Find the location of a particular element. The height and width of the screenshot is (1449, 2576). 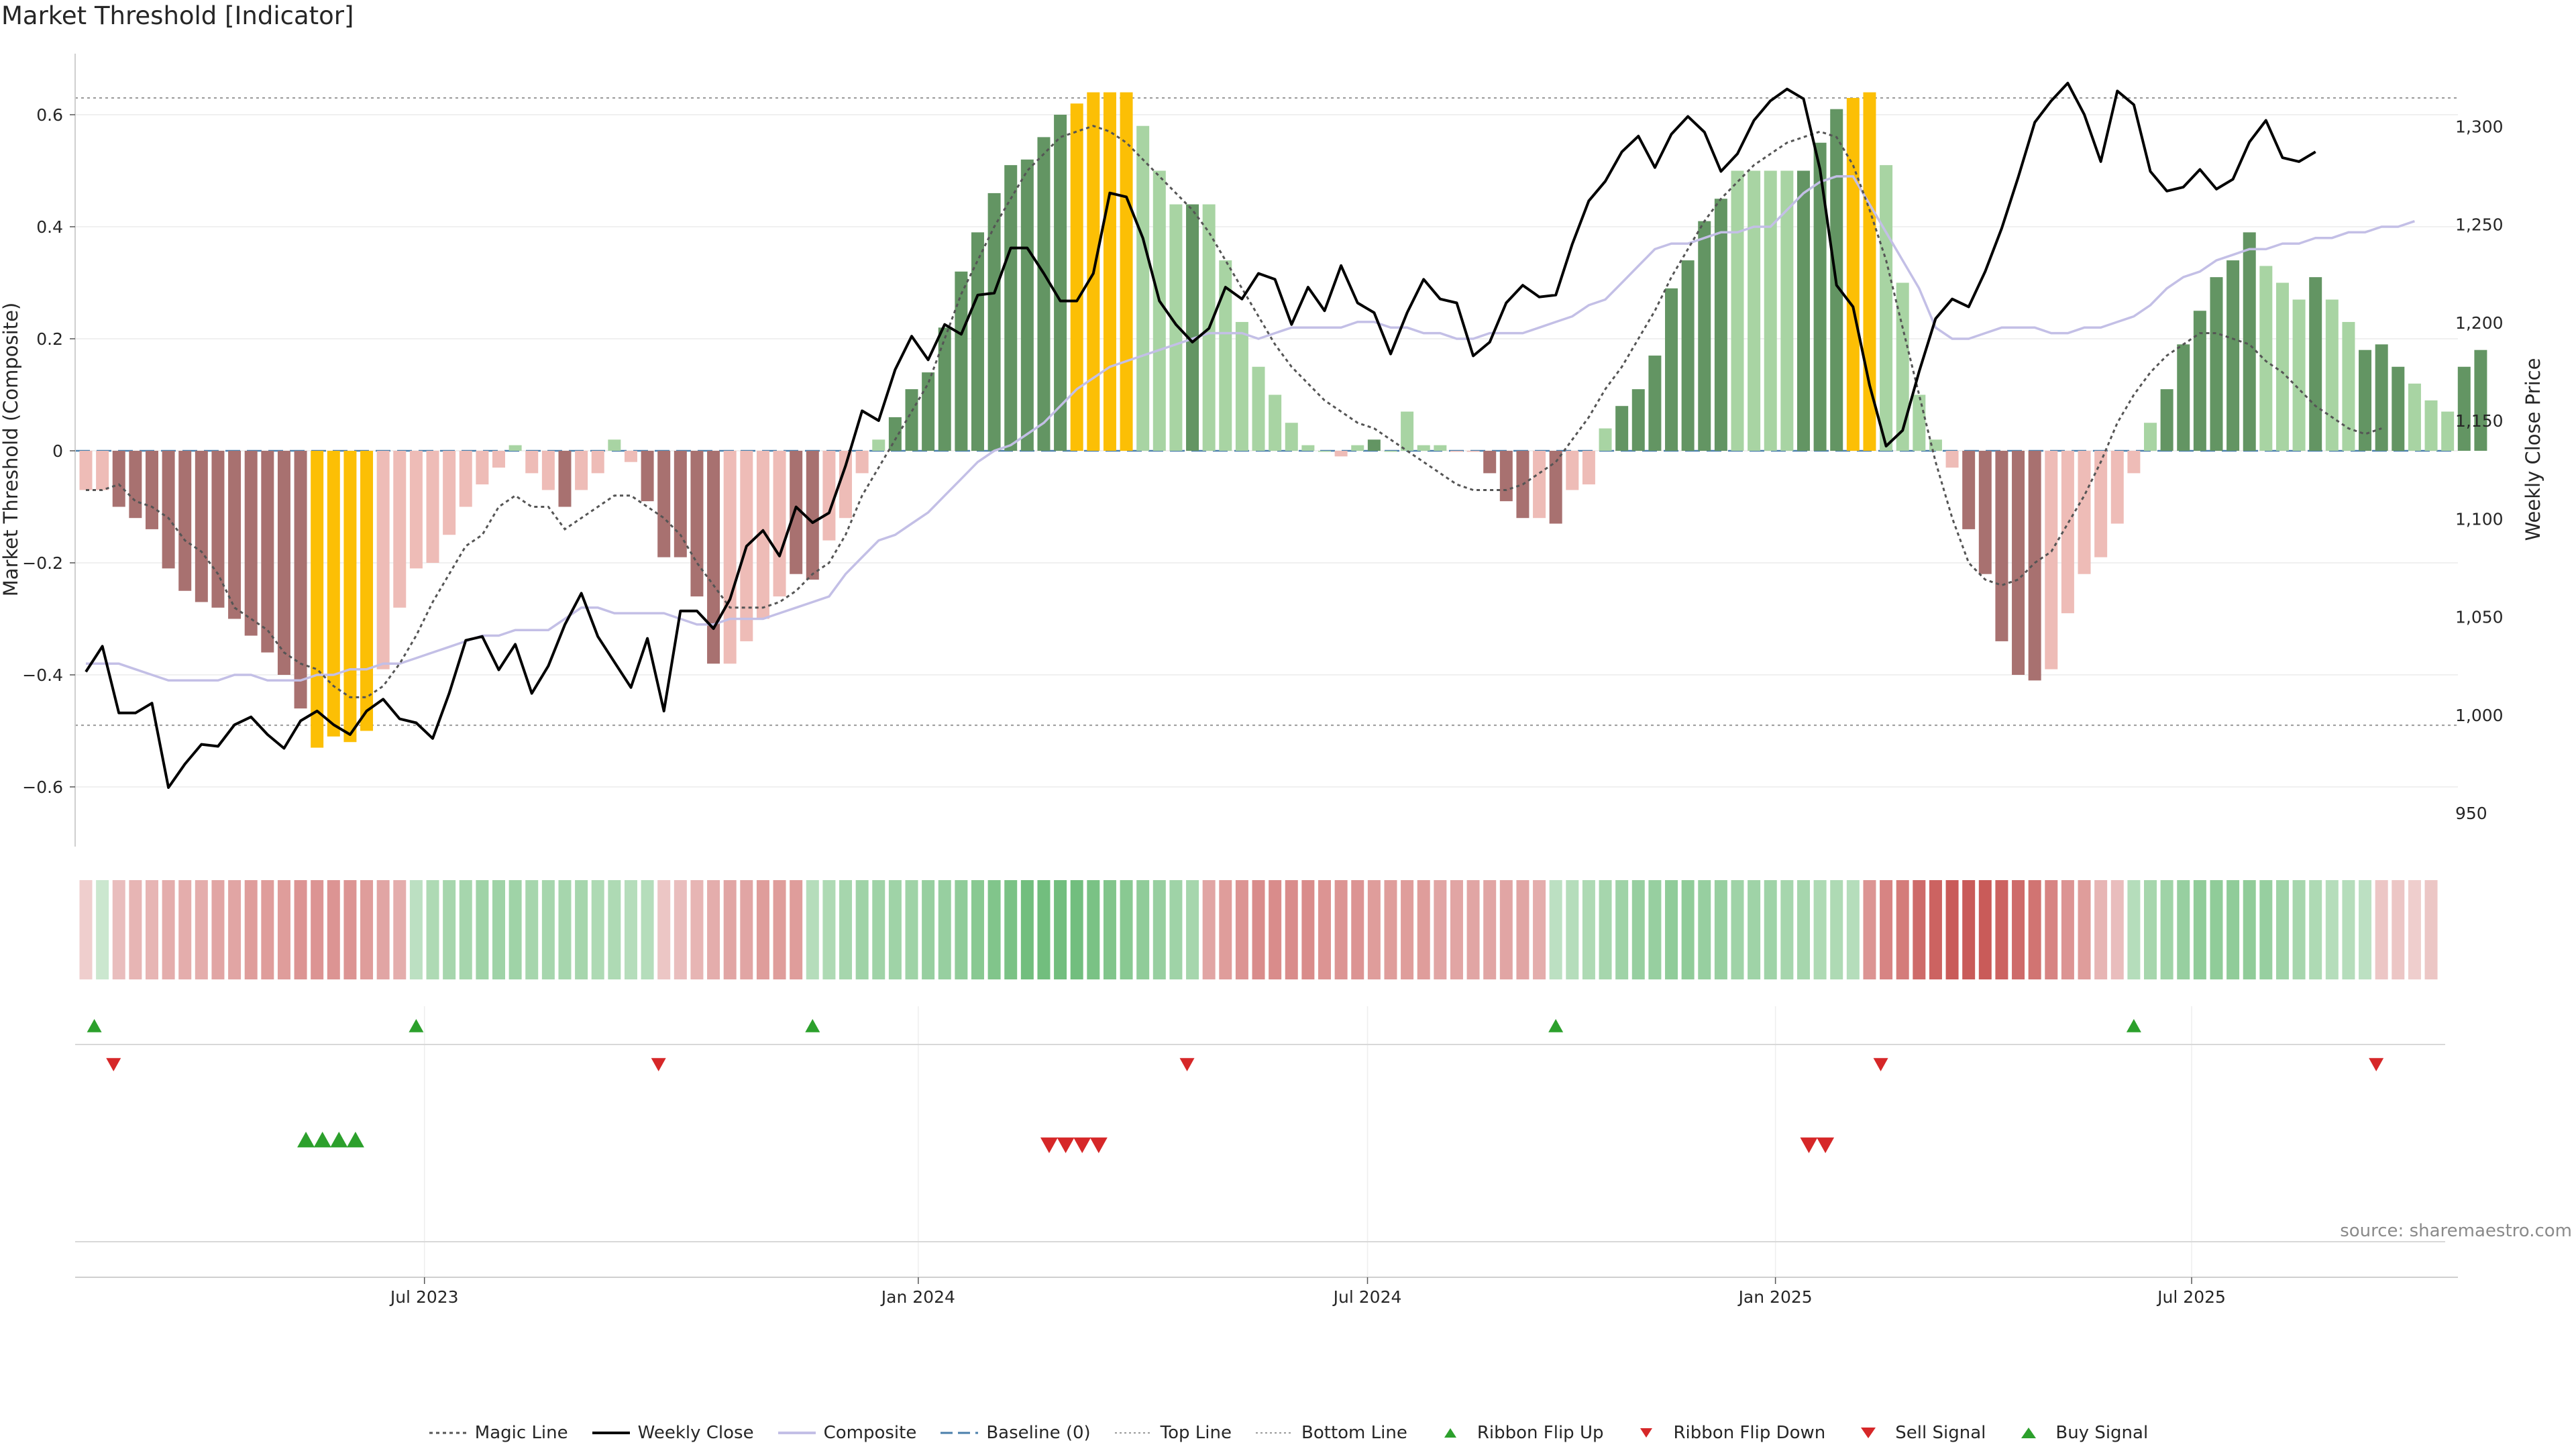

legend-item: Ribbon Flip Up is located at coordinates (1516, 1433).